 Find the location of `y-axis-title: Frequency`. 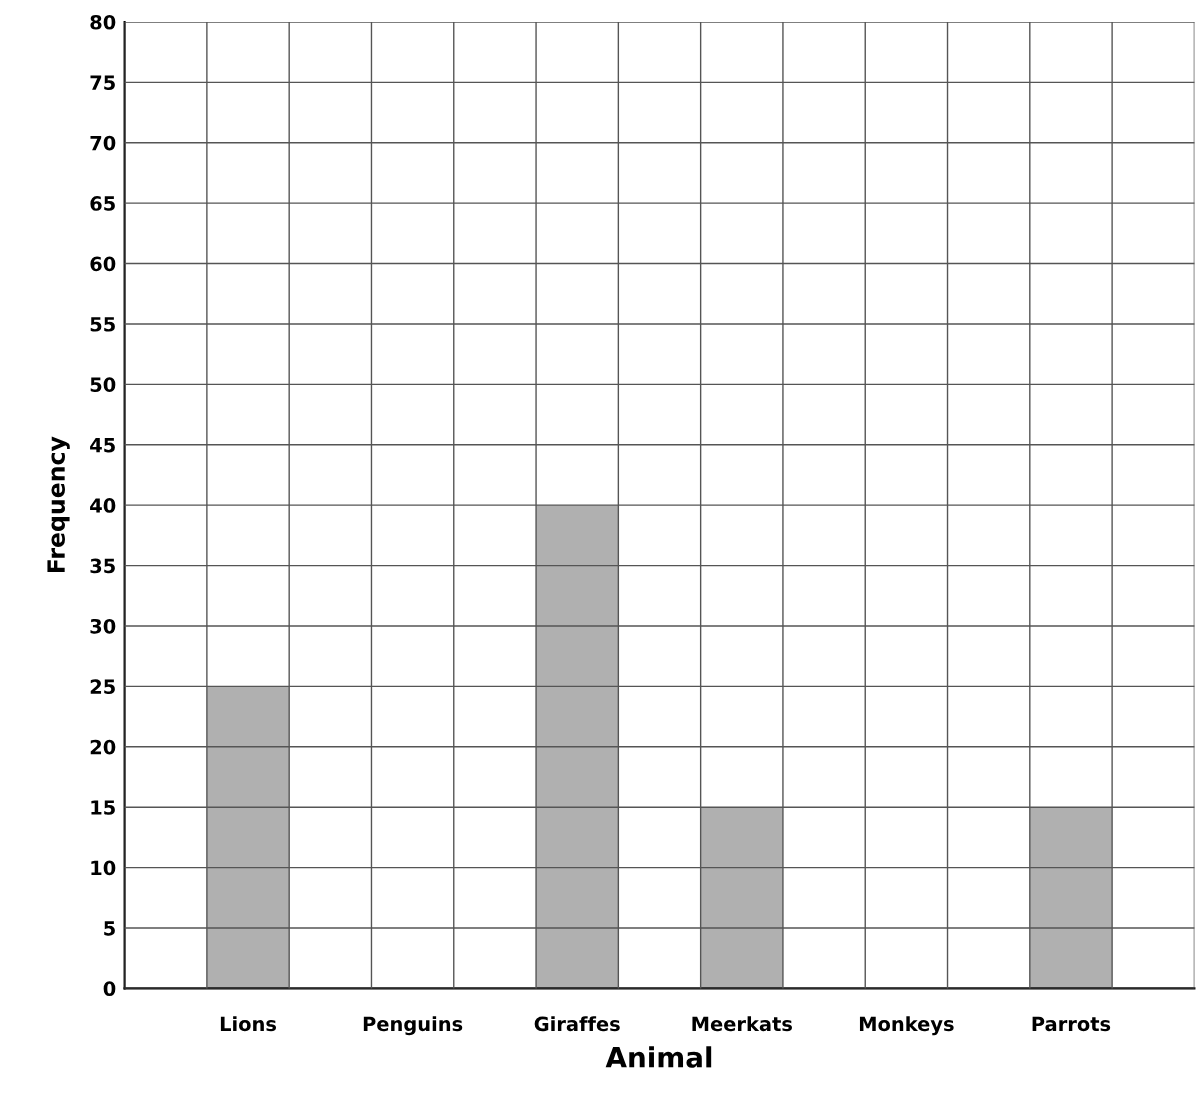

y-axis-title: Frequency is located at coordinates (58, 504).